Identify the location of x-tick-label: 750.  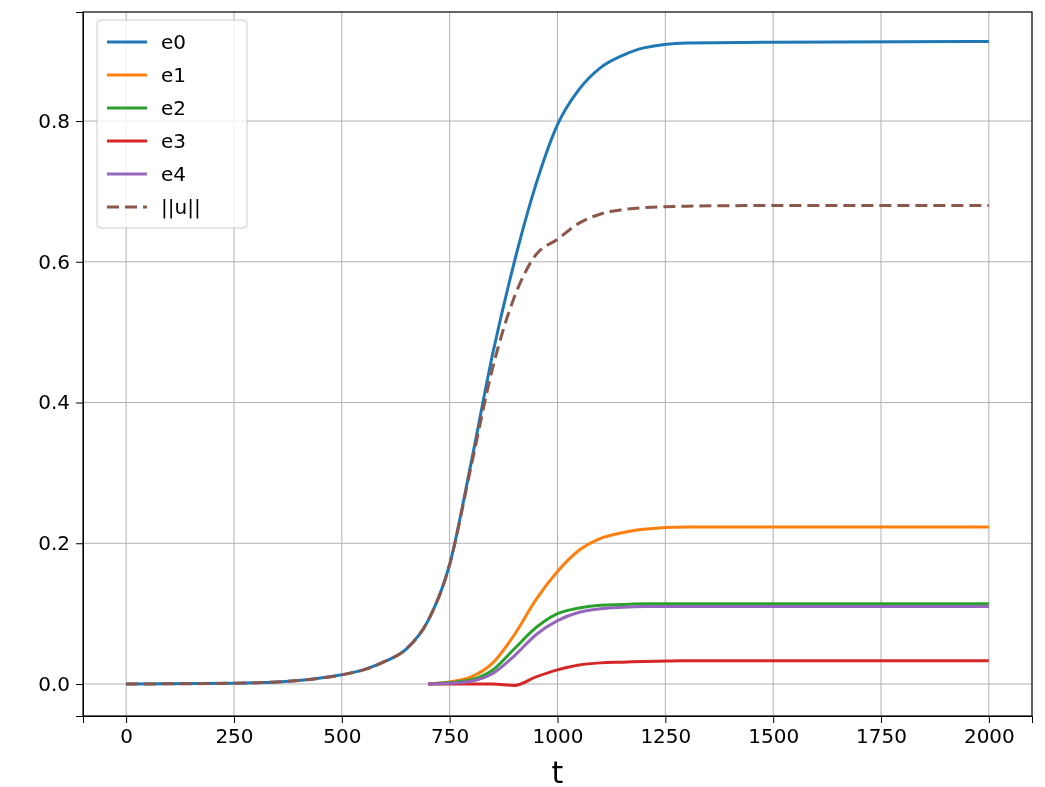
(450, 736).